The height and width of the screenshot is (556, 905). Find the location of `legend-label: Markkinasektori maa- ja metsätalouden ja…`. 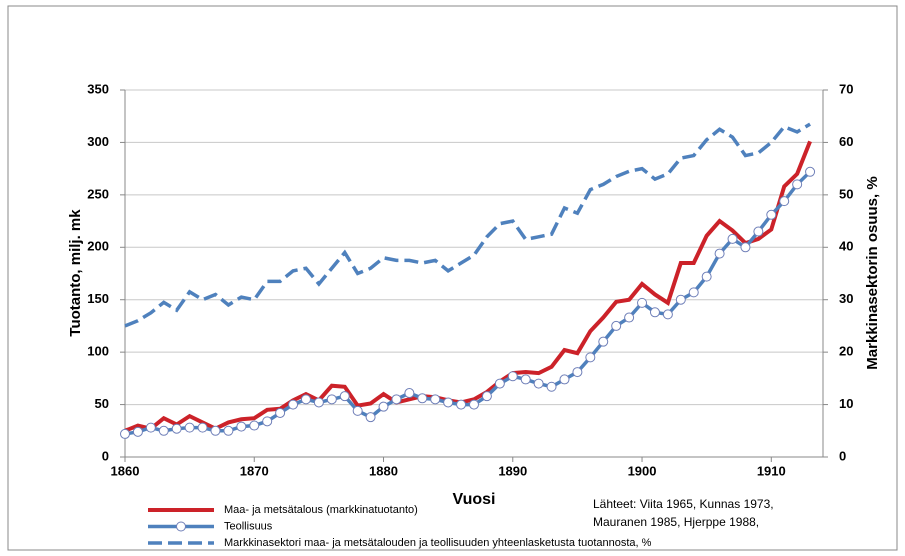

legend-label: Markkinasektori maa- ja metsätalouden ja… is located at coordinates (438, 543).